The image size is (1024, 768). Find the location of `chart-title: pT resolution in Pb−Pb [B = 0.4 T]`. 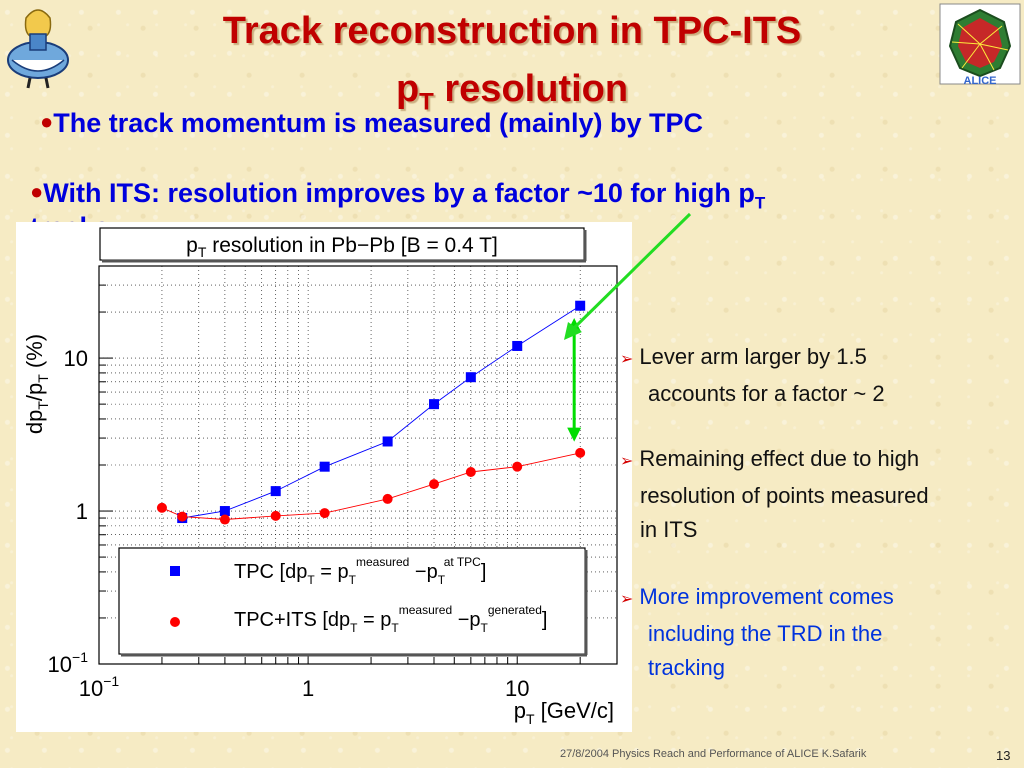

chart-title: pT resolution in Pb−Pb [B = 0.4 T] is located at coordinates (342, 247).